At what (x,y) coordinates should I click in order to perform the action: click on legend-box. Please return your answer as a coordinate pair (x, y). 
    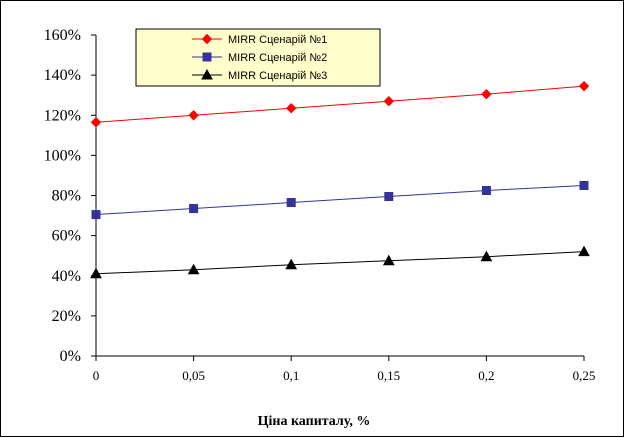
    Looking at the image, I should click on (258, 57).